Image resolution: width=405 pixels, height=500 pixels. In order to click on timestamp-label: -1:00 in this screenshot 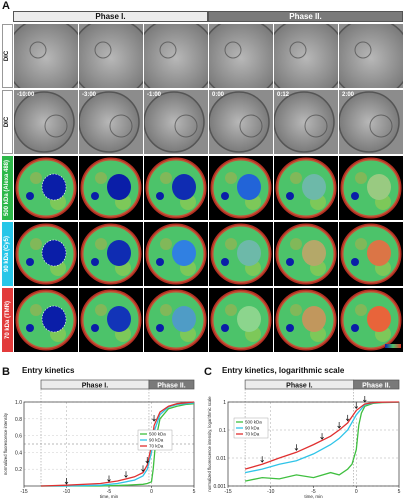, I will do `click(154, 95)`.